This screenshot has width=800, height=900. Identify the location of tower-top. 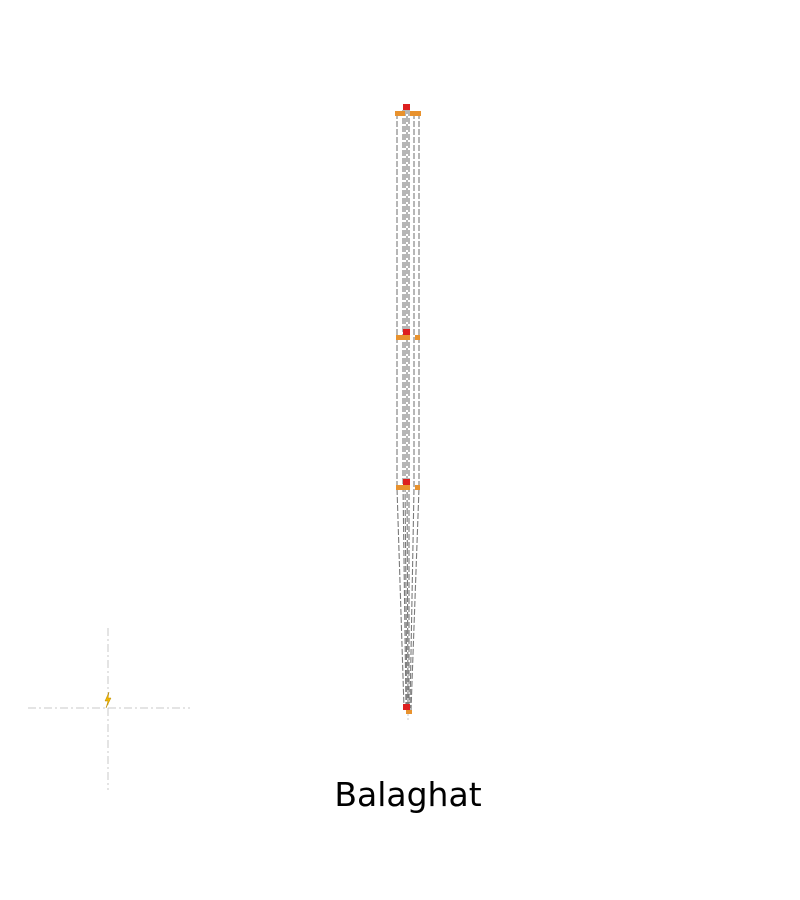
(408, 110).